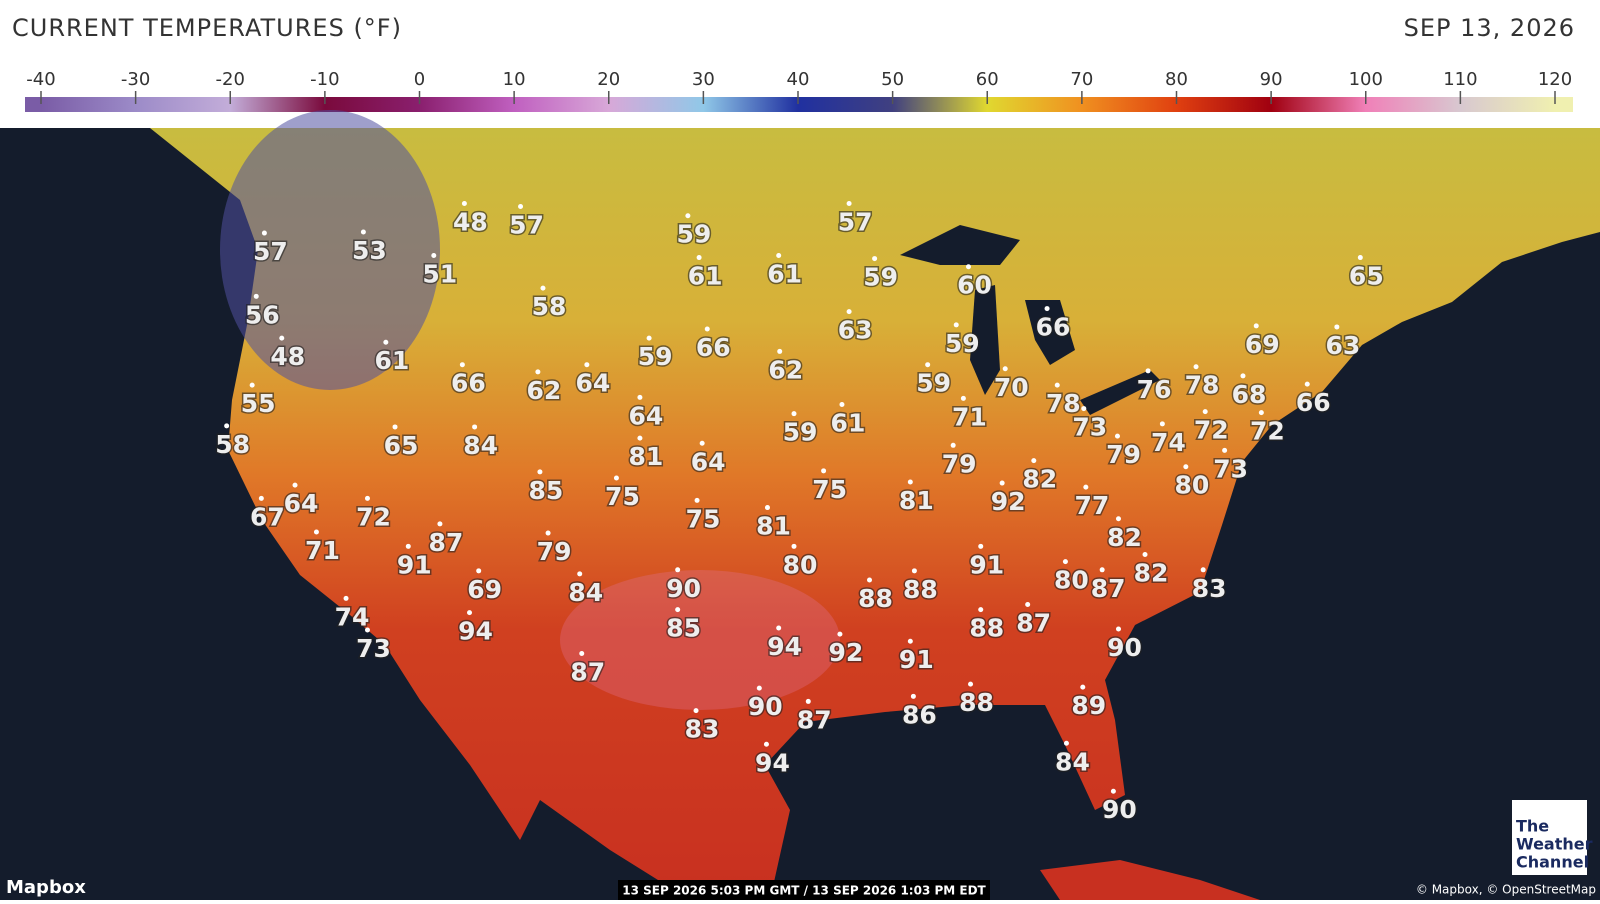 The height and width of the screenshot is (904, 1600). What do you see at coordinates (1489, 28) in the screenshot?
I see `map-date: SEP 13, 2026` at bounding box center [1489, 28].